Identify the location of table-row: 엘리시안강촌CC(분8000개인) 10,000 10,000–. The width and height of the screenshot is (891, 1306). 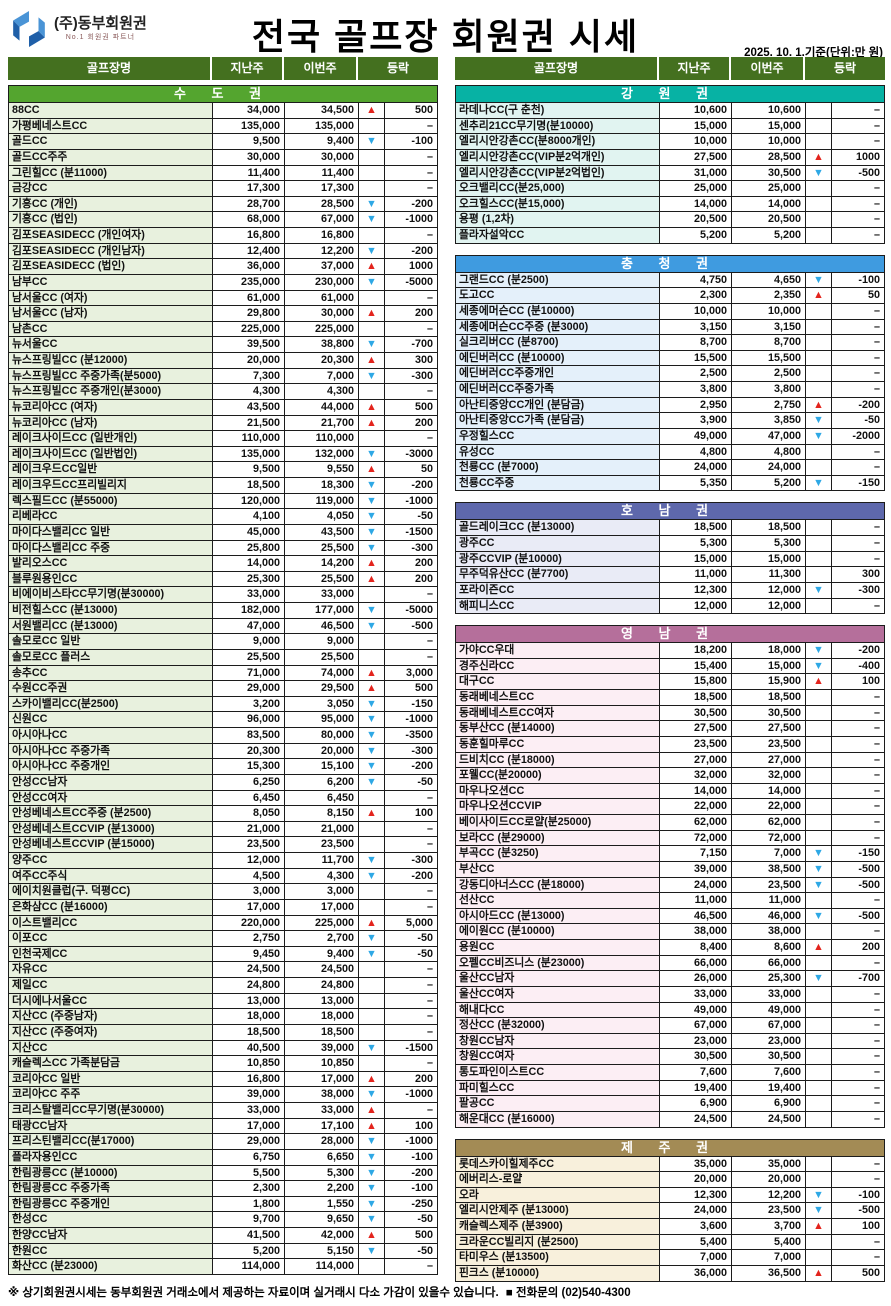
(670, 142).